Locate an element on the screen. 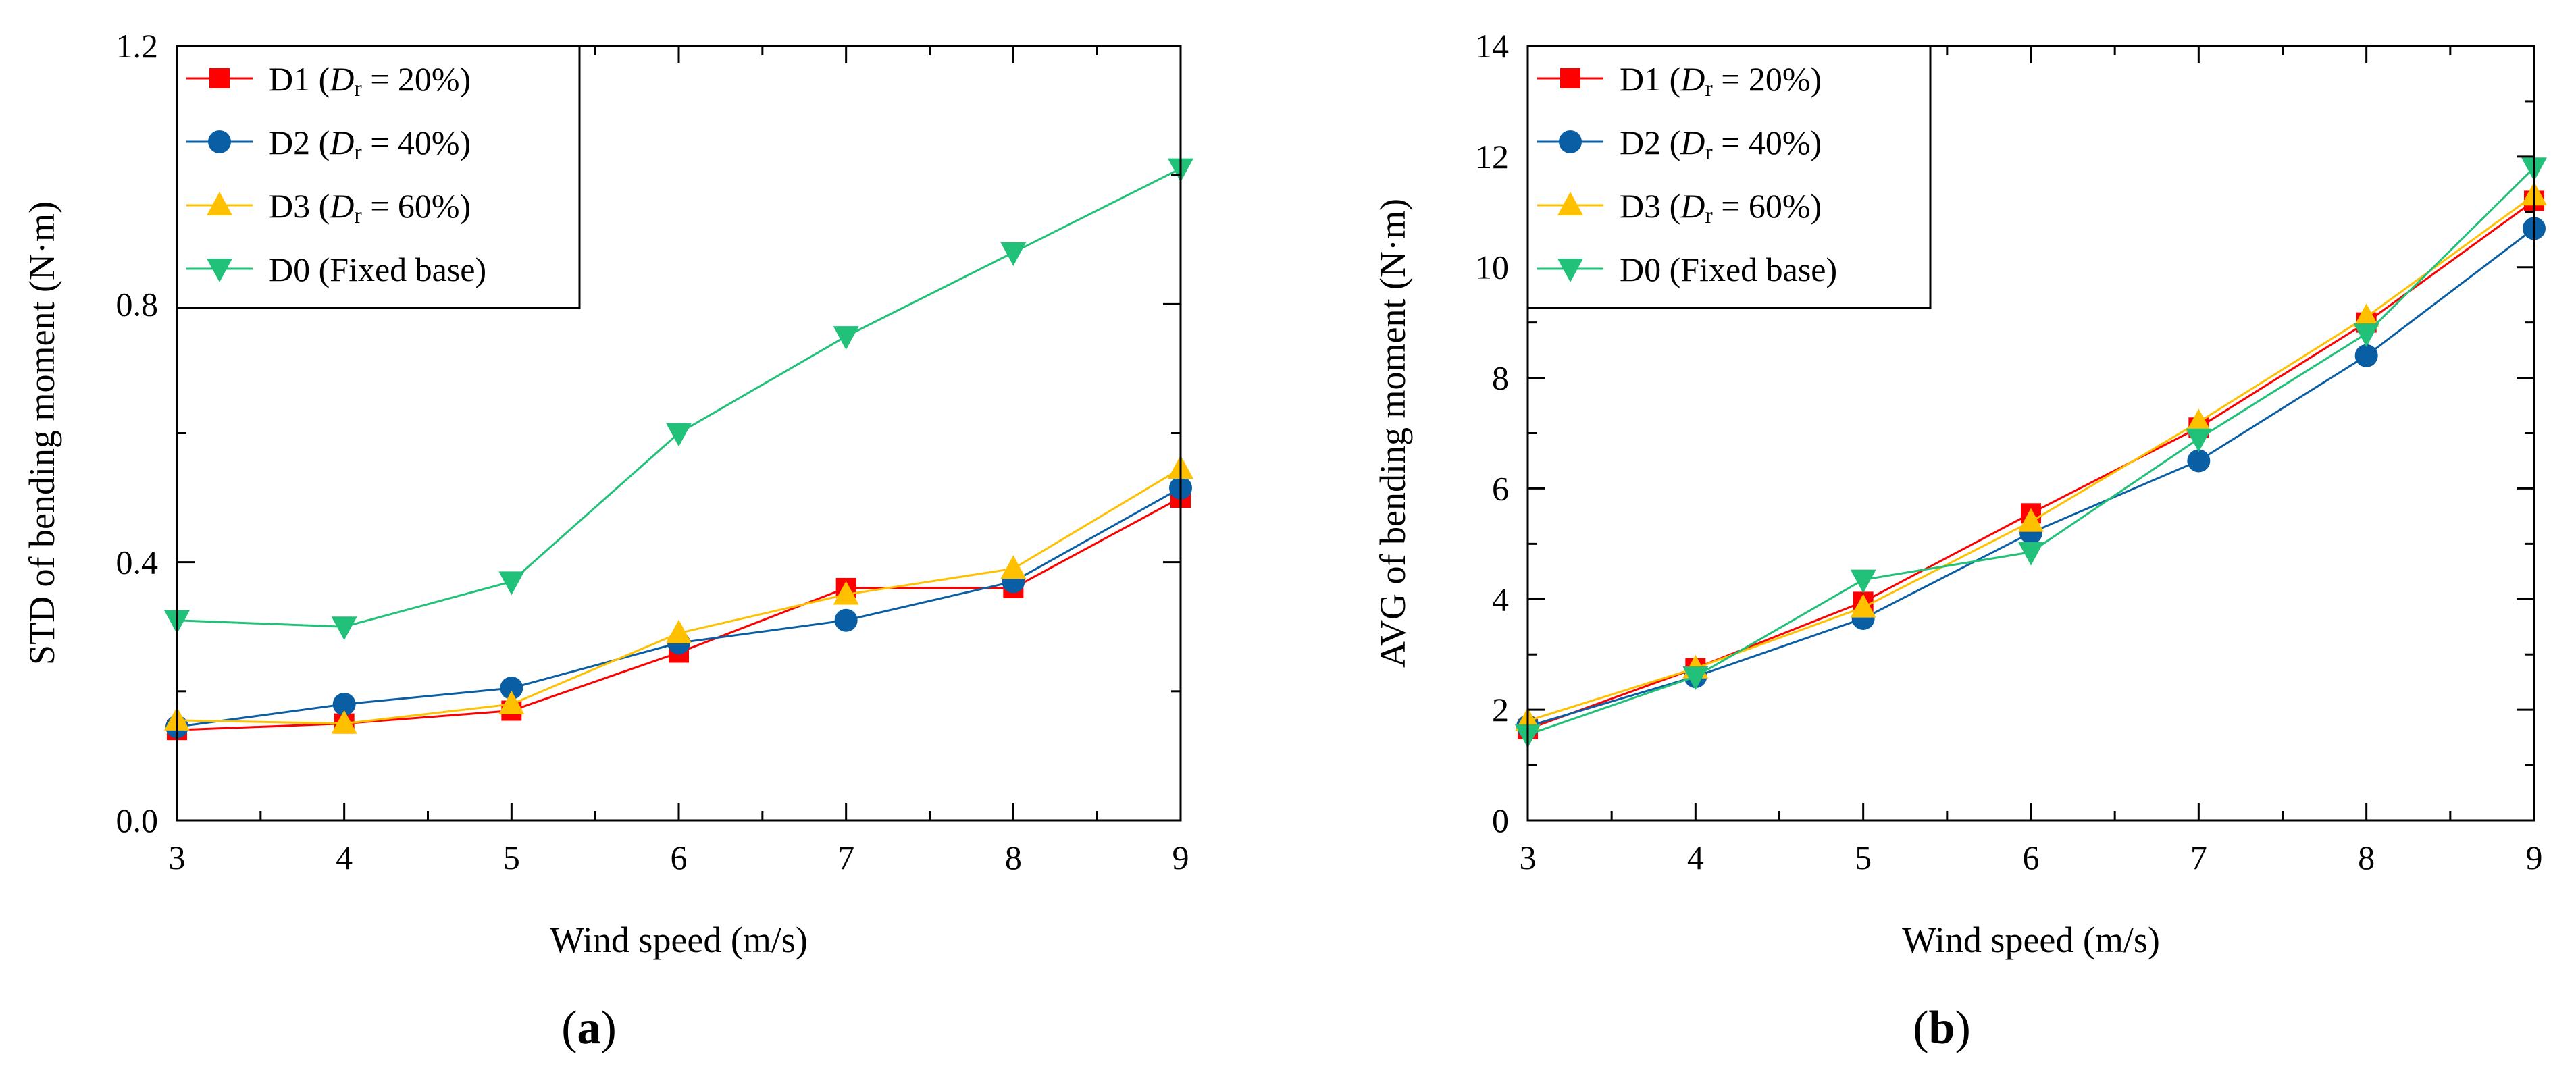 The width and height of the screenshot is (2576, 1081). panel-label-letter: b is located at coordinates (1942, 1028).